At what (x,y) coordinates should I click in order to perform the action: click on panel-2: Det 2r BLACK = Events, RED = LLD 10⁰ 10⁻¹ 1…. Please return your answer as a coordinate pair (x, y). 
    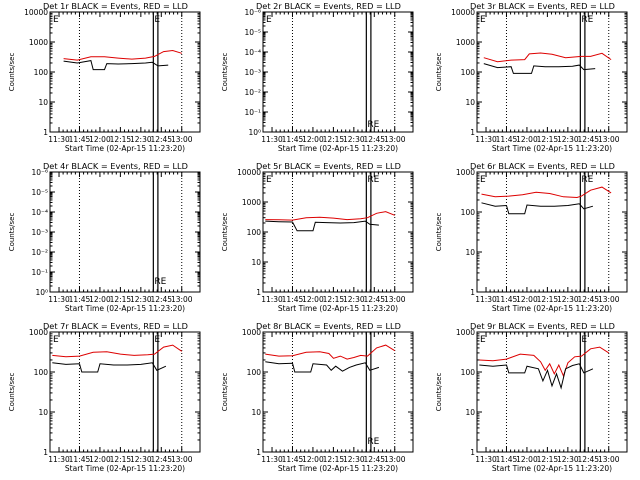
    Looking at the image, I should click on (317, 77).